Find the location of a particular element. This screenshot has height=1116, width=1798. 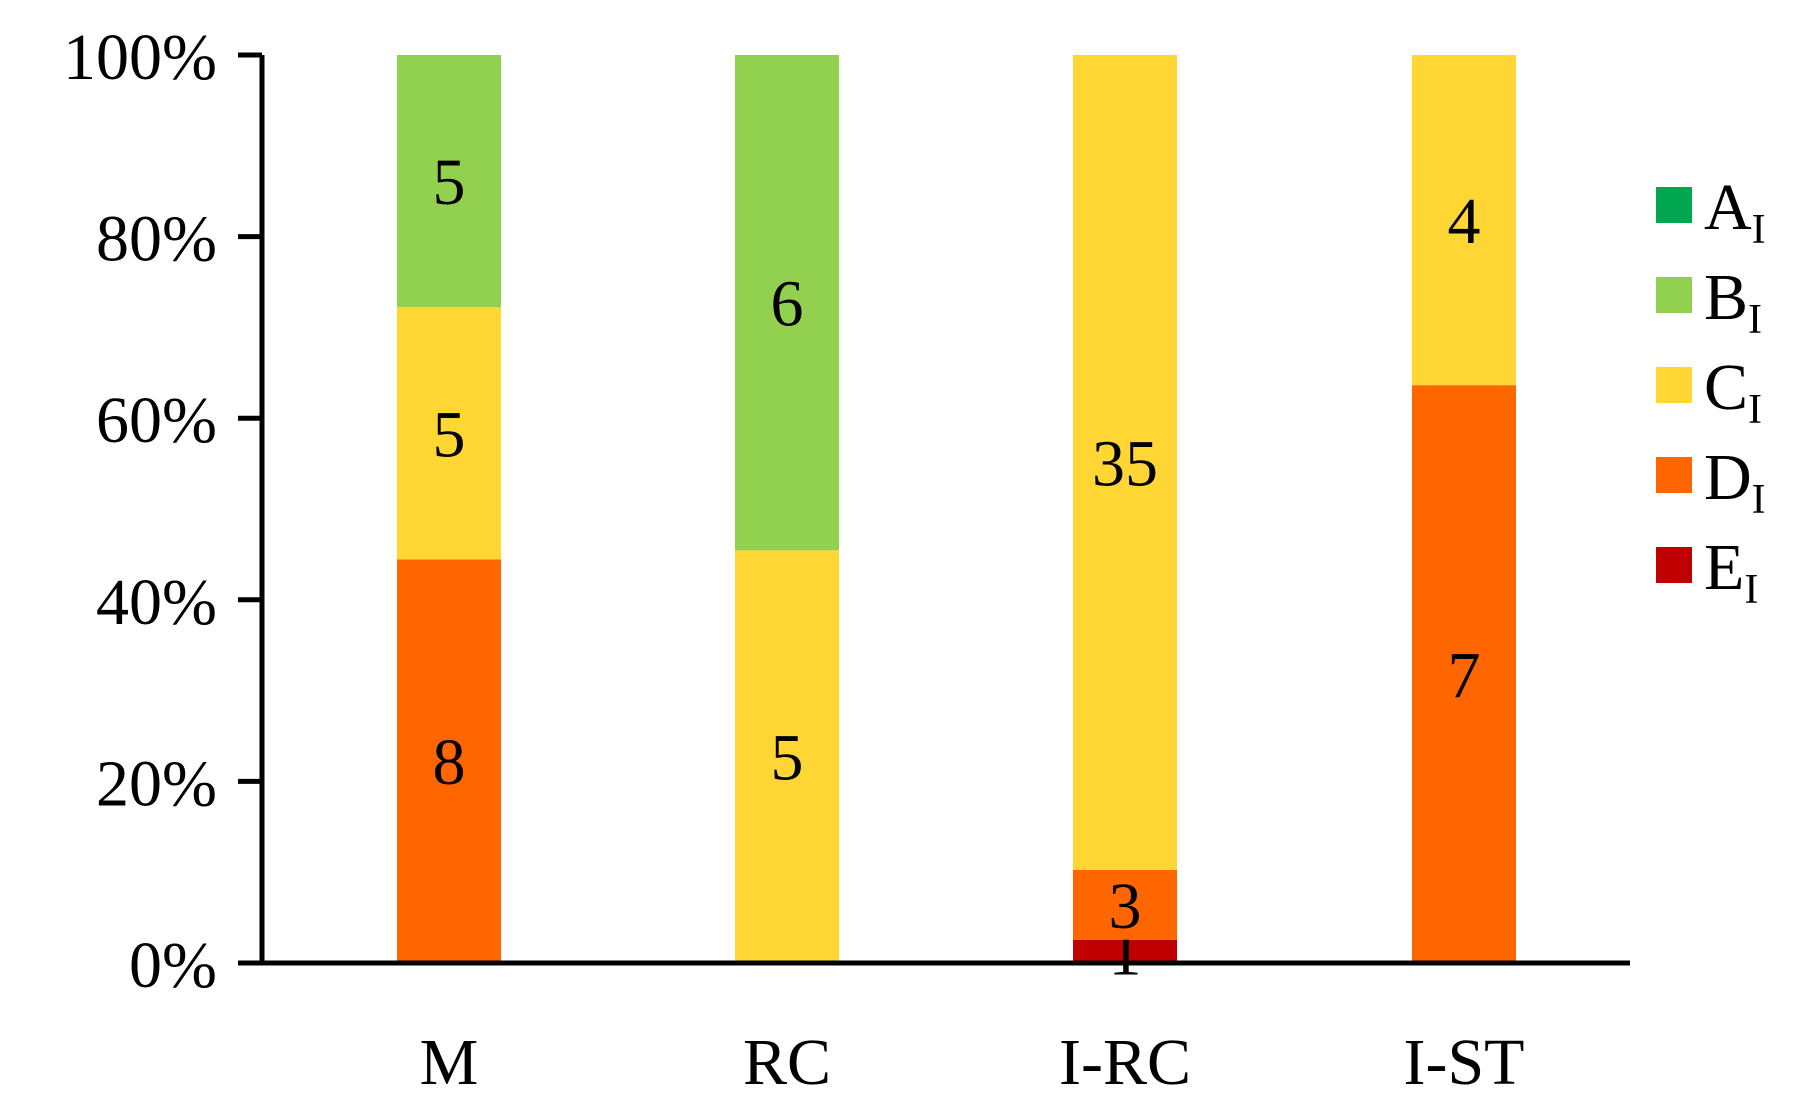

data-label-i-st-d: 7 is located at coordinates (1464, 675).